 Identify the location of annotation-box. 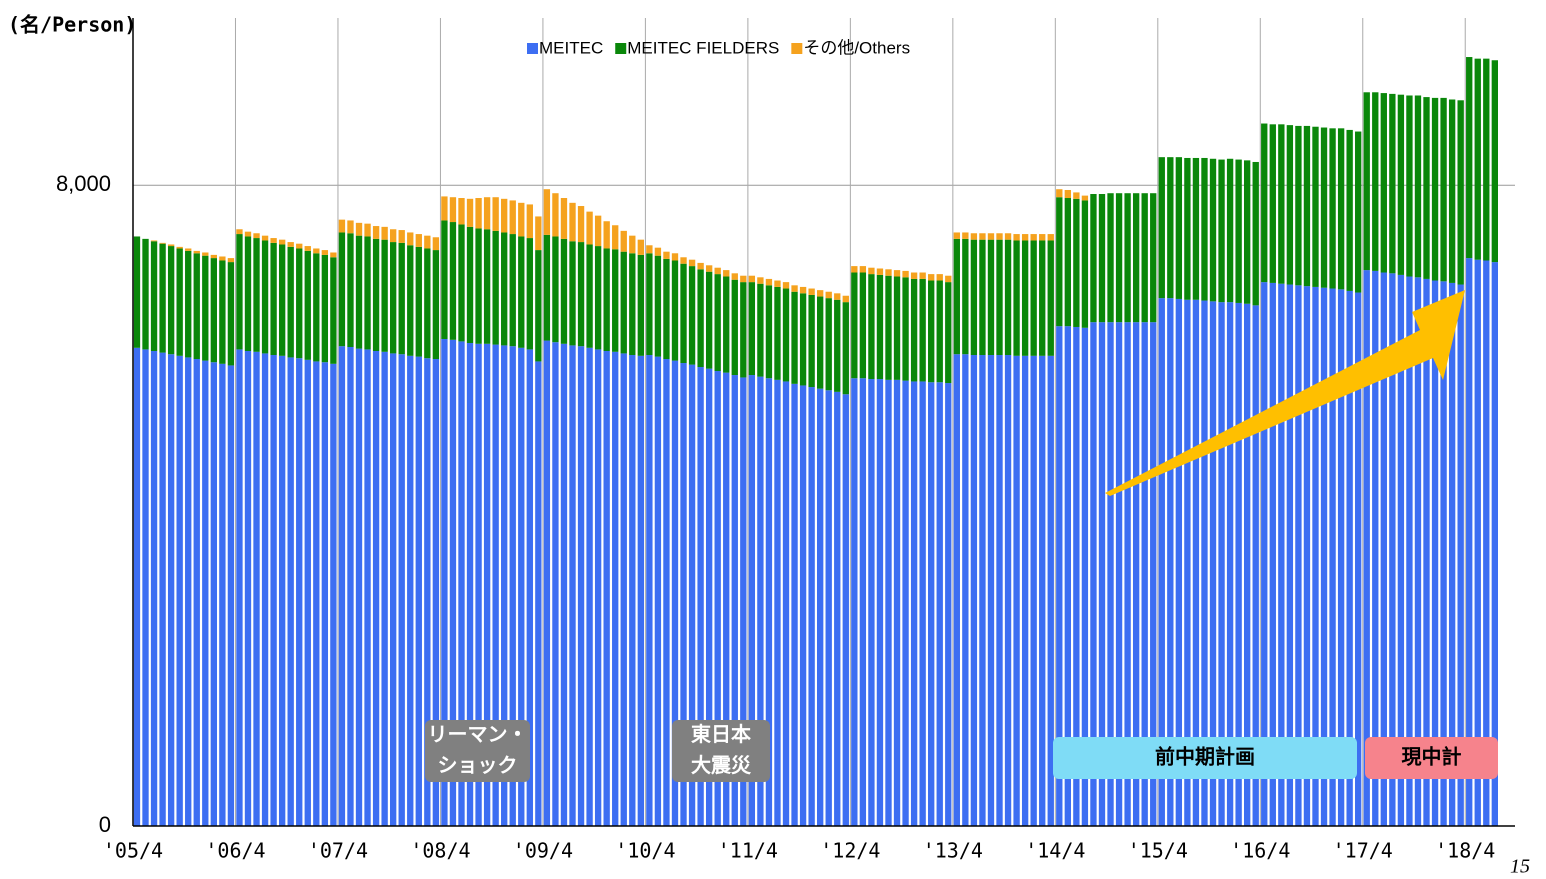
(1205, 758).